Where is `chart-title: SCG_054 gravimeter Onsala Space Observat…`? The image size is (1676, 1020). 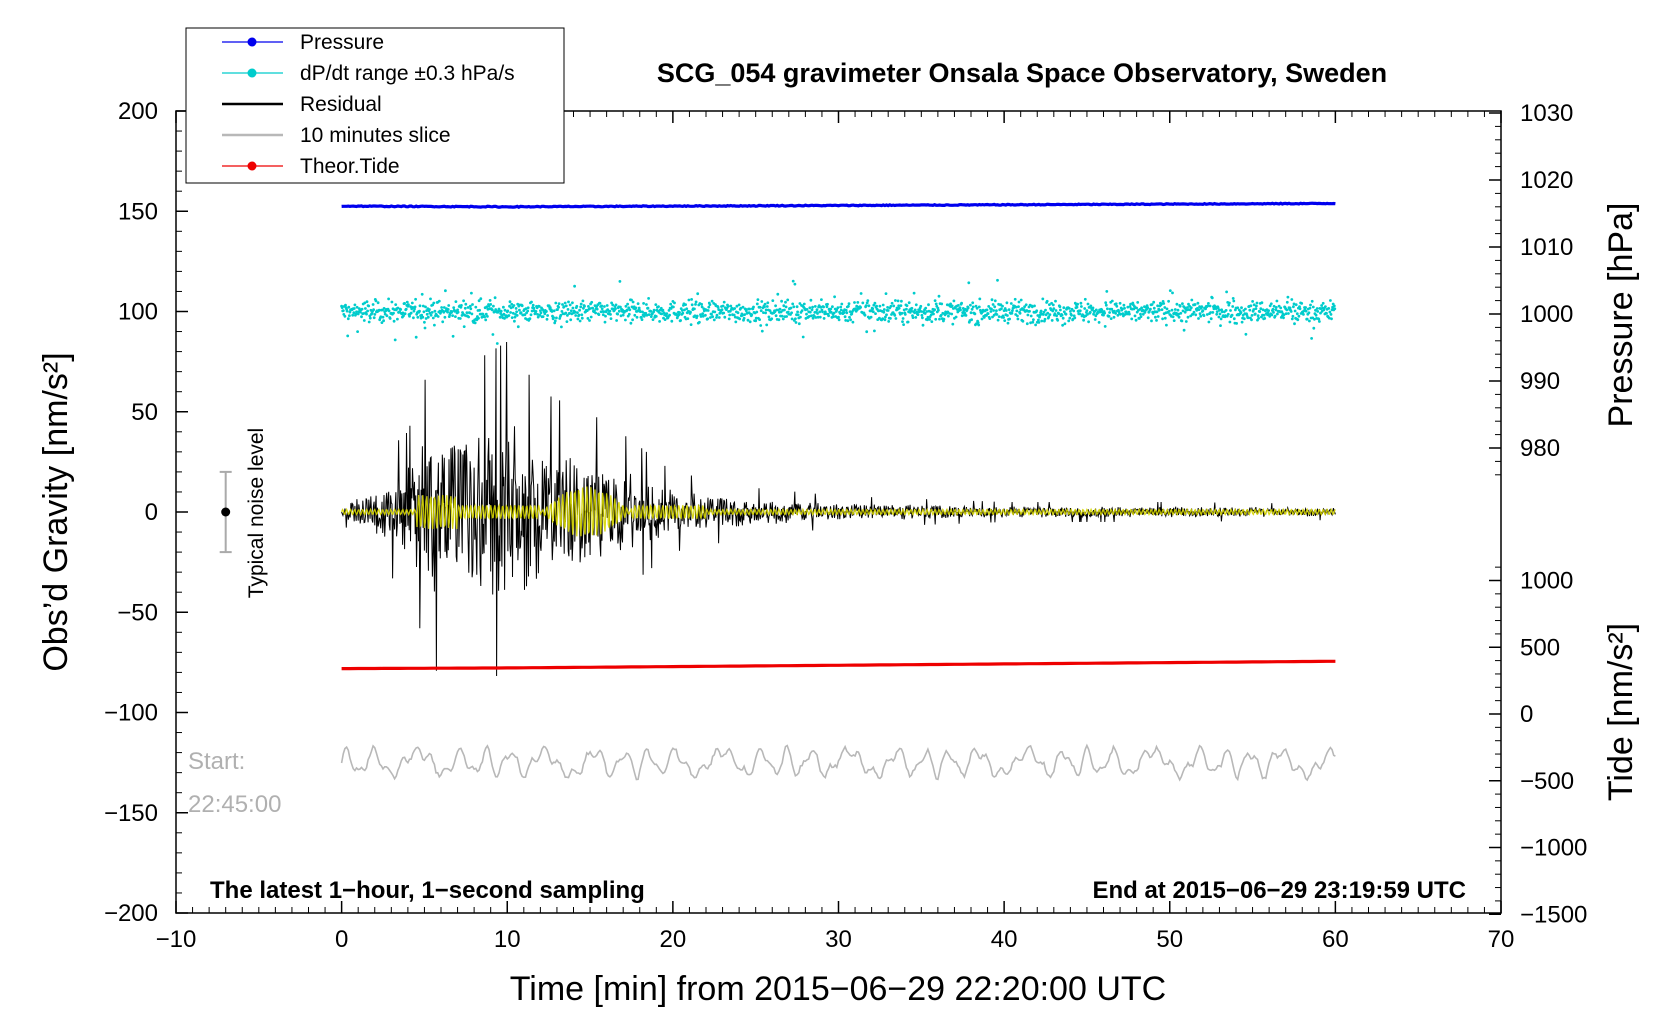 chart-title: SCG_054 gravimeter Onsala Space Observat… is located at coordinates (1022, 73).